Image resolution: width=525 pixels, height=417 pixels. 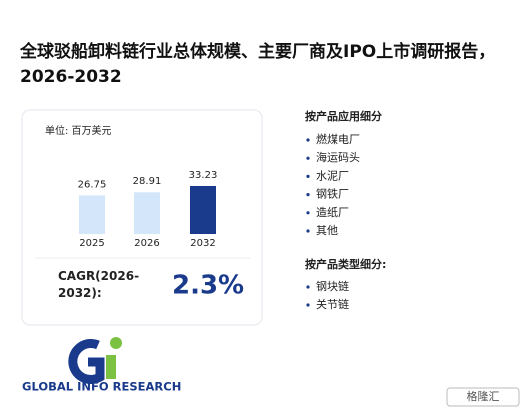 What do you see at coordinates (98, 284) in the screenshot?
I see `cagr-label: CAGR(2026-2032):` at bounding box center [98, 284].